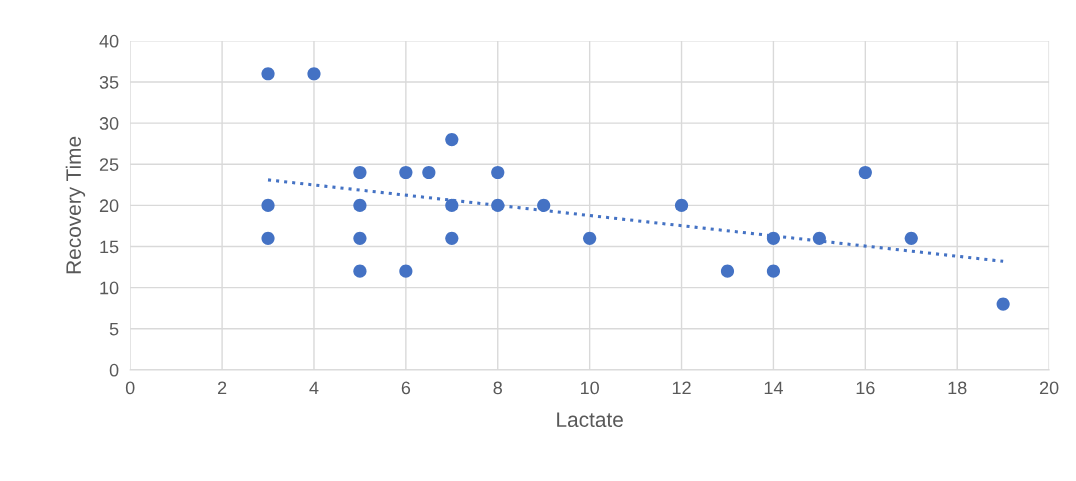 The image size is (1076, 481). What do you see at coordinates (590, 420) in the screenshot?
I see `x-axis-title: Lactate` at bounding box center [590, 420].